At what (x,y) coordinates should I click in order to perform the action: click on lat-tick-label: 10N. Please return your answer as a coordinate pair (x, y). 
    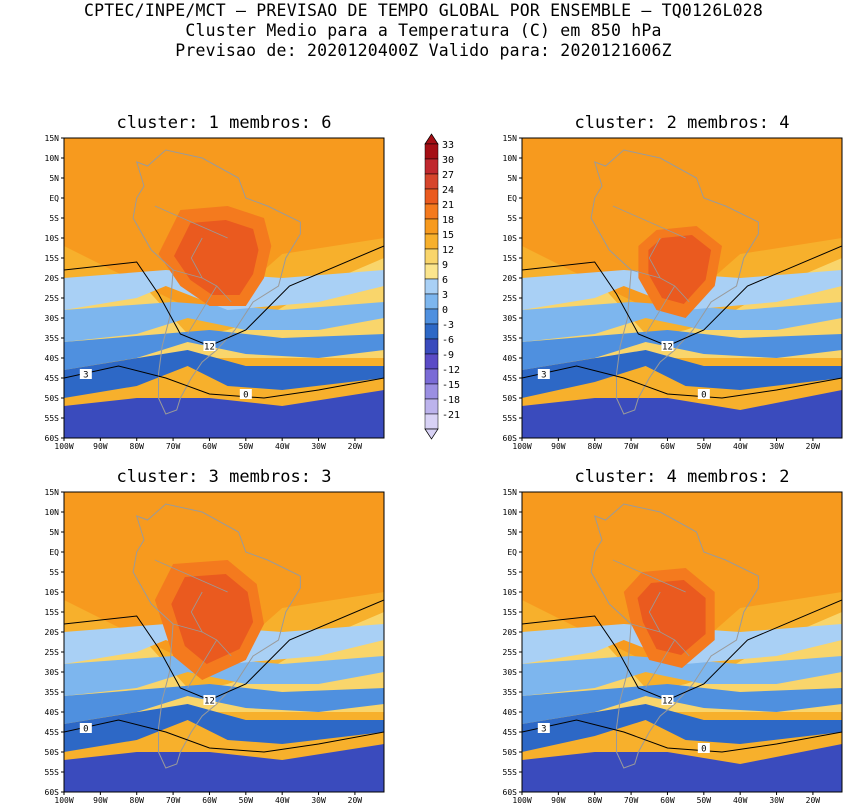
    Looking at the image, I should click on (52, 512).